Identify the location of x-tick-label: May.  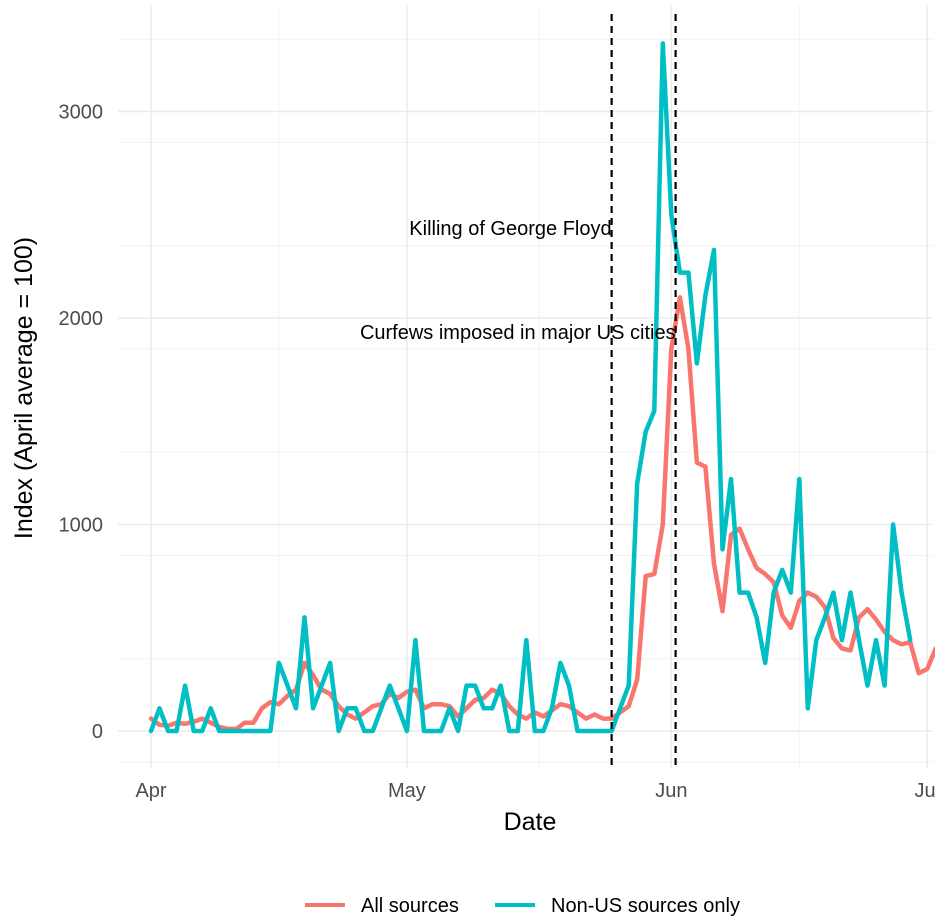
(407, 791).